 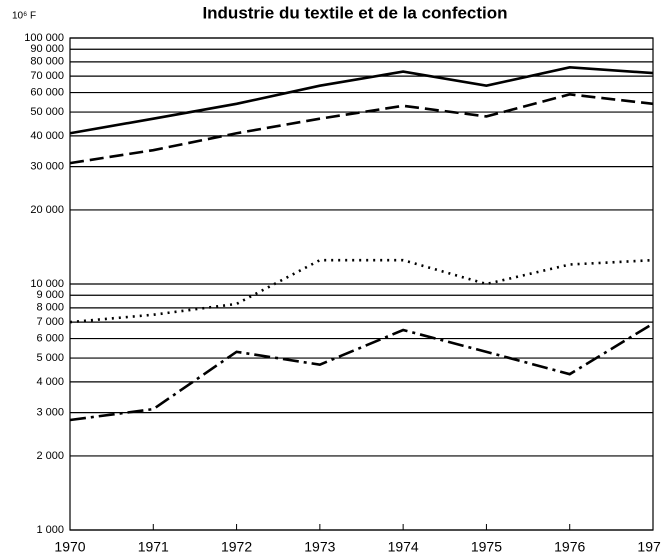 I want to click on y-tick-label: 100 000, so click(x=44, y=38).